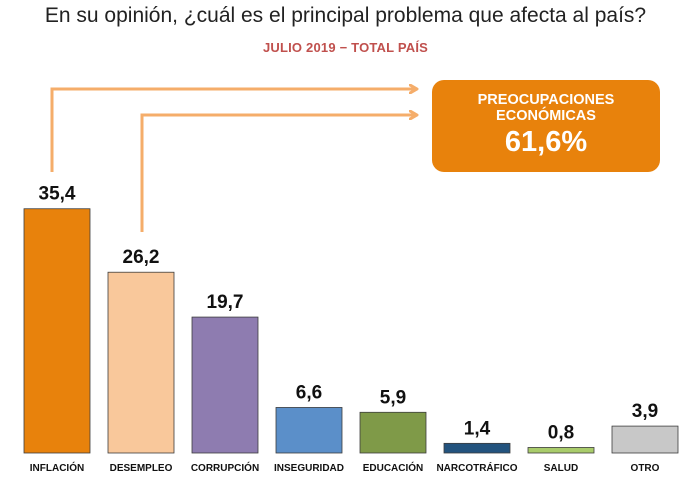 Image resolution: width=691 pixels, height=489 pixels. I want to click on bar-desempleo, so click(141, 362).